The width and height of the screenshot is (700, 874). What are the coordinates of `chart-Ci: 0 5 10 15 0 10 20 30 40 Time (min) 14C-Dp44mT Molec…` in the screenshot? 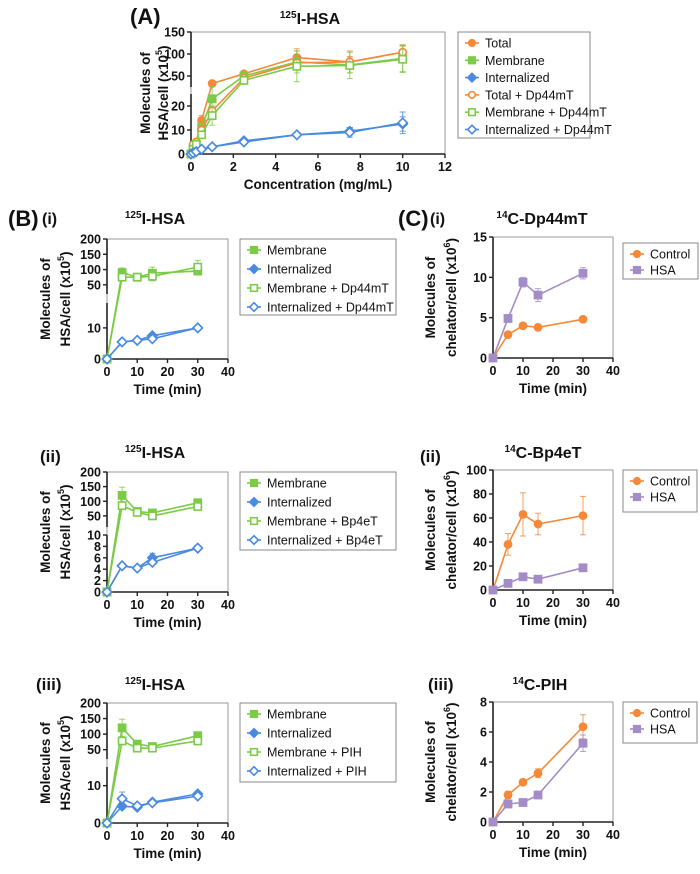 It's located at (561, 303).